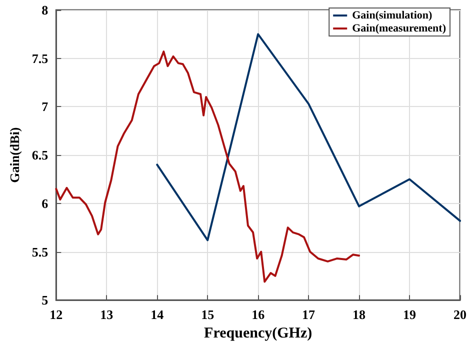  Describe the element at coordinates (45, 106) in the screenshot. I see `y-tick-label: 7` at that location.